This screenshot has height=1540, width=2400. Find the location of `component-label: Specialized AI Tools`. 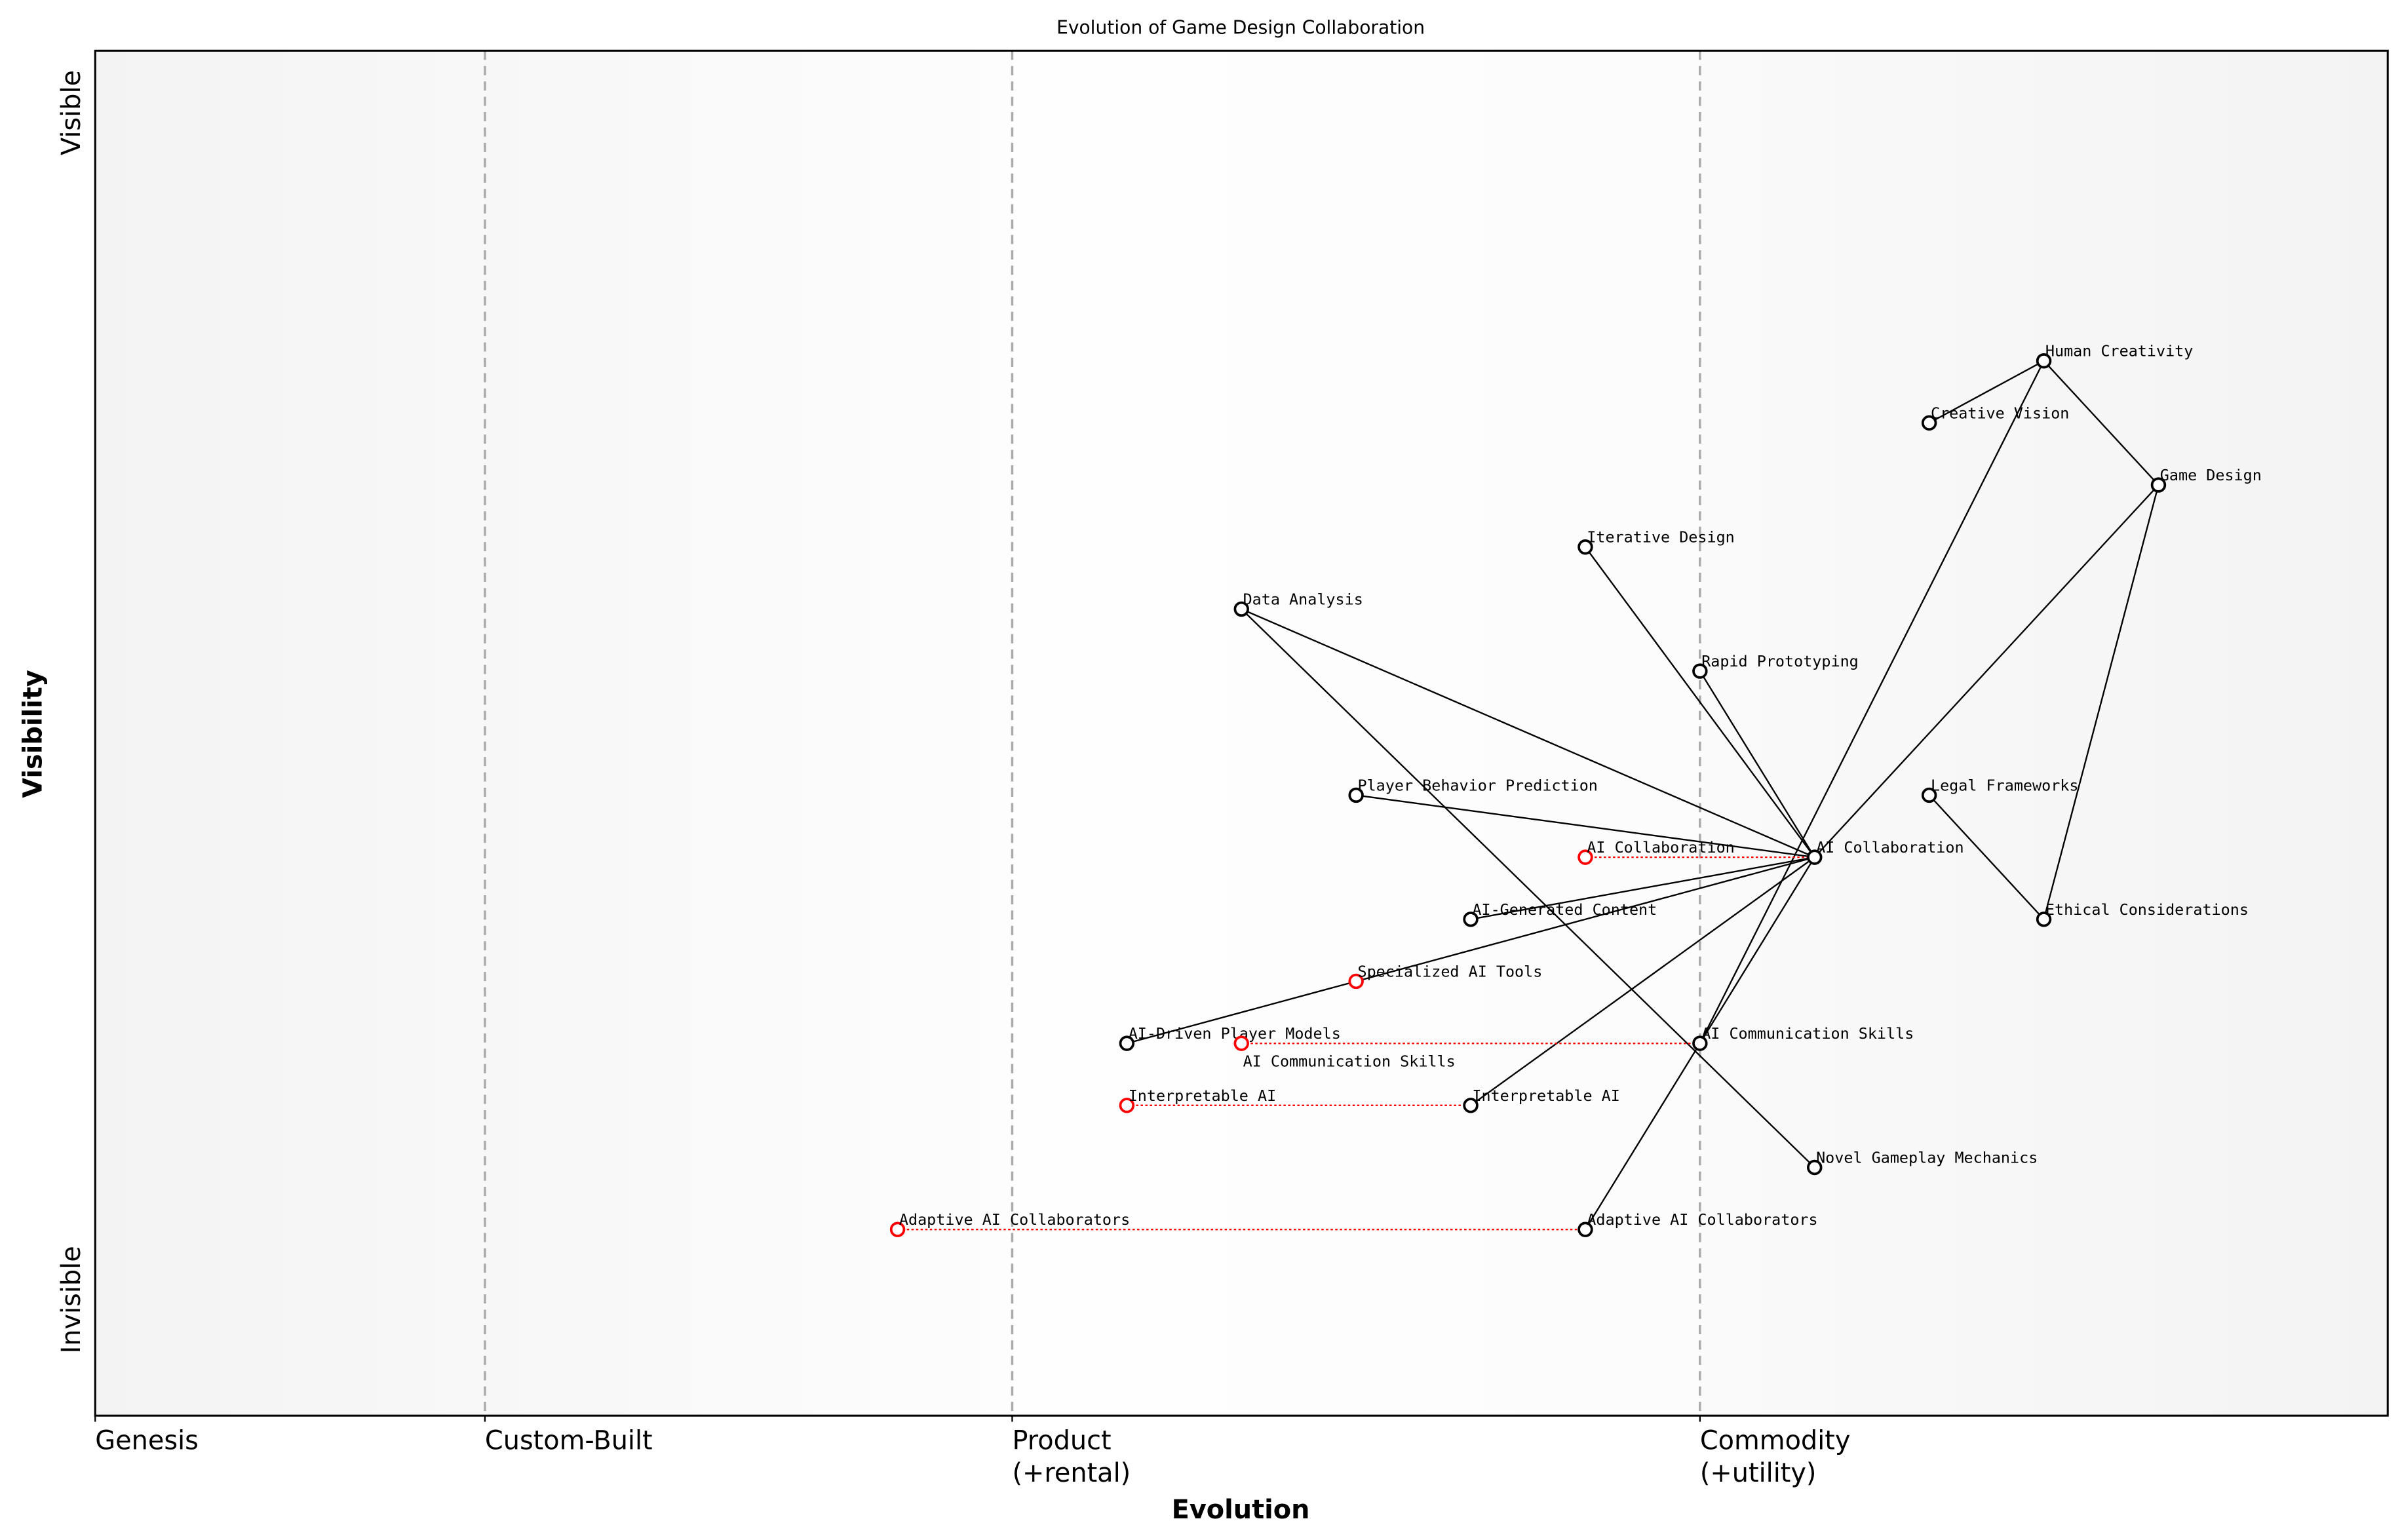

component-label: Specialized AI Tools is located at coordinates (1450, 971).